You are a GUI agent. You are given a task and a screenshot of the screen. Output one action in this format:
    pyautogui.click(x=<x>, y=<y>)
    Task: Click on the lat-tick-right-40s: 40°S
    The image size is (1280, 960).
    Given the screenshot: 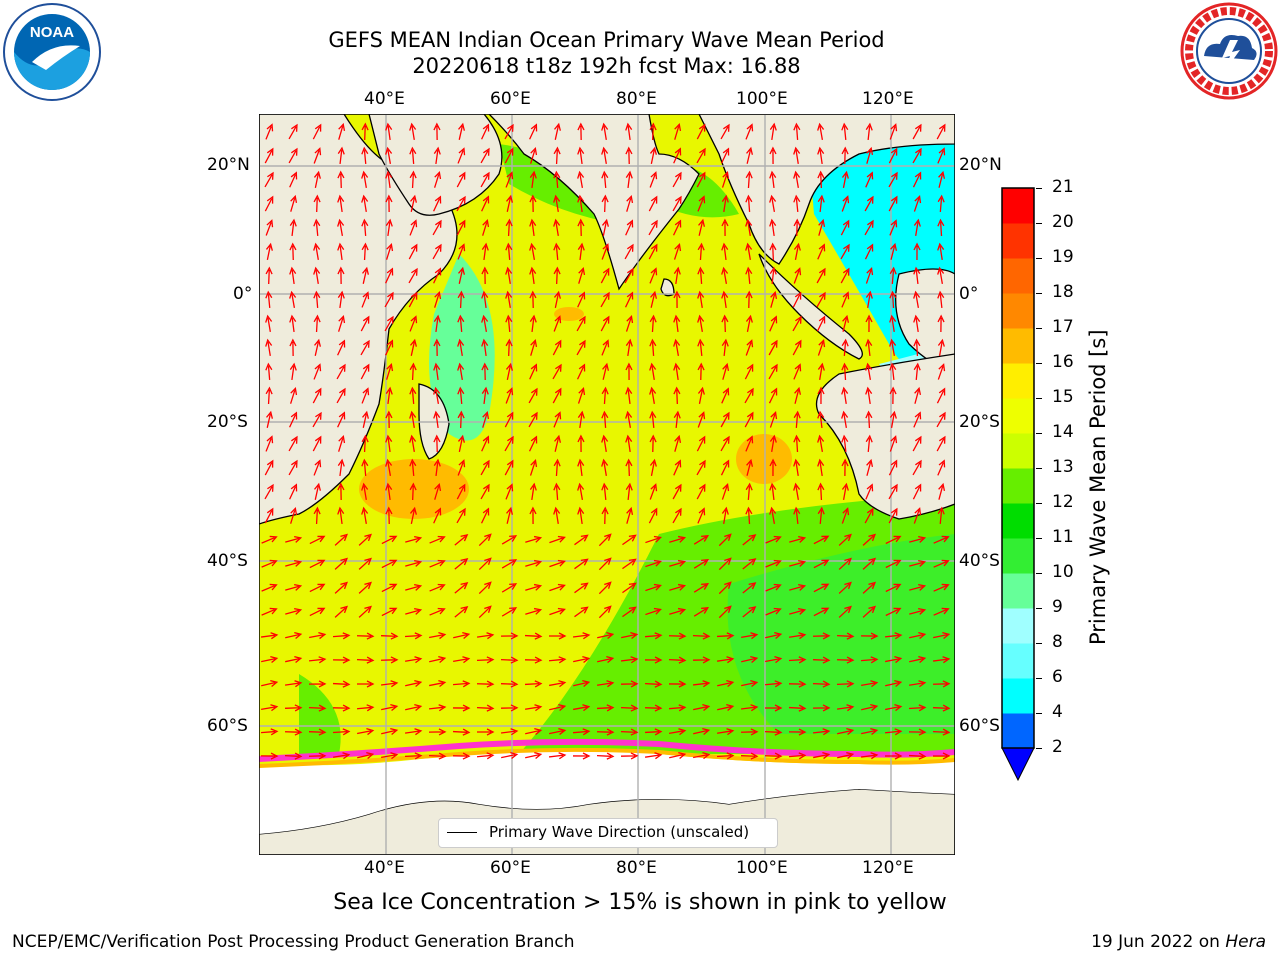 What is the action you would take?
    pyautogui.click(x=979, y=561)
    